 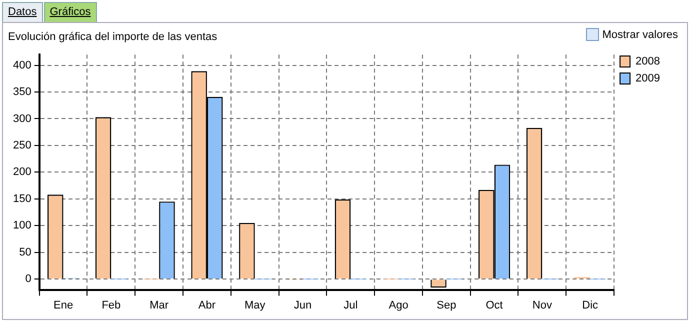 What do you see at coordinates (590, 305) in the screenshot?
I see `x-tick-label: Dic` at bounding box center [590, 305].